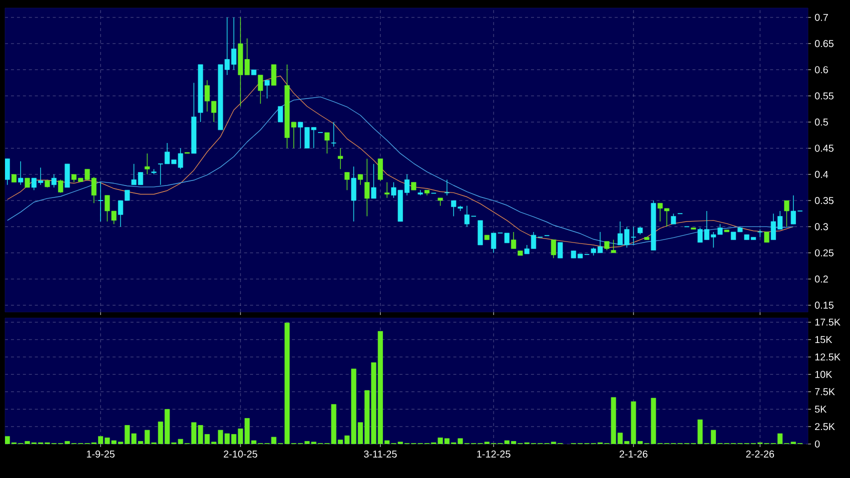 This screenshot has width=850, height=478. What do you see at coordinates (827, 357) in the screenshot?
I see `y-tick-label: 12.5K` at bounding box center [827, 357].